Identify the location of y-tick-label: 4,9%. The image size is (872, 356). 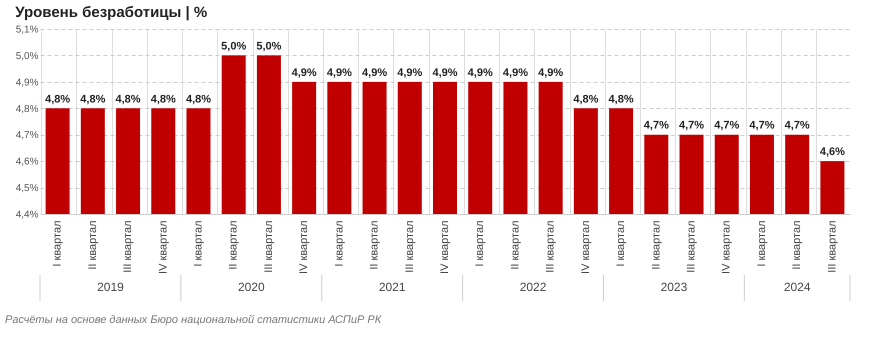
(27, 82).